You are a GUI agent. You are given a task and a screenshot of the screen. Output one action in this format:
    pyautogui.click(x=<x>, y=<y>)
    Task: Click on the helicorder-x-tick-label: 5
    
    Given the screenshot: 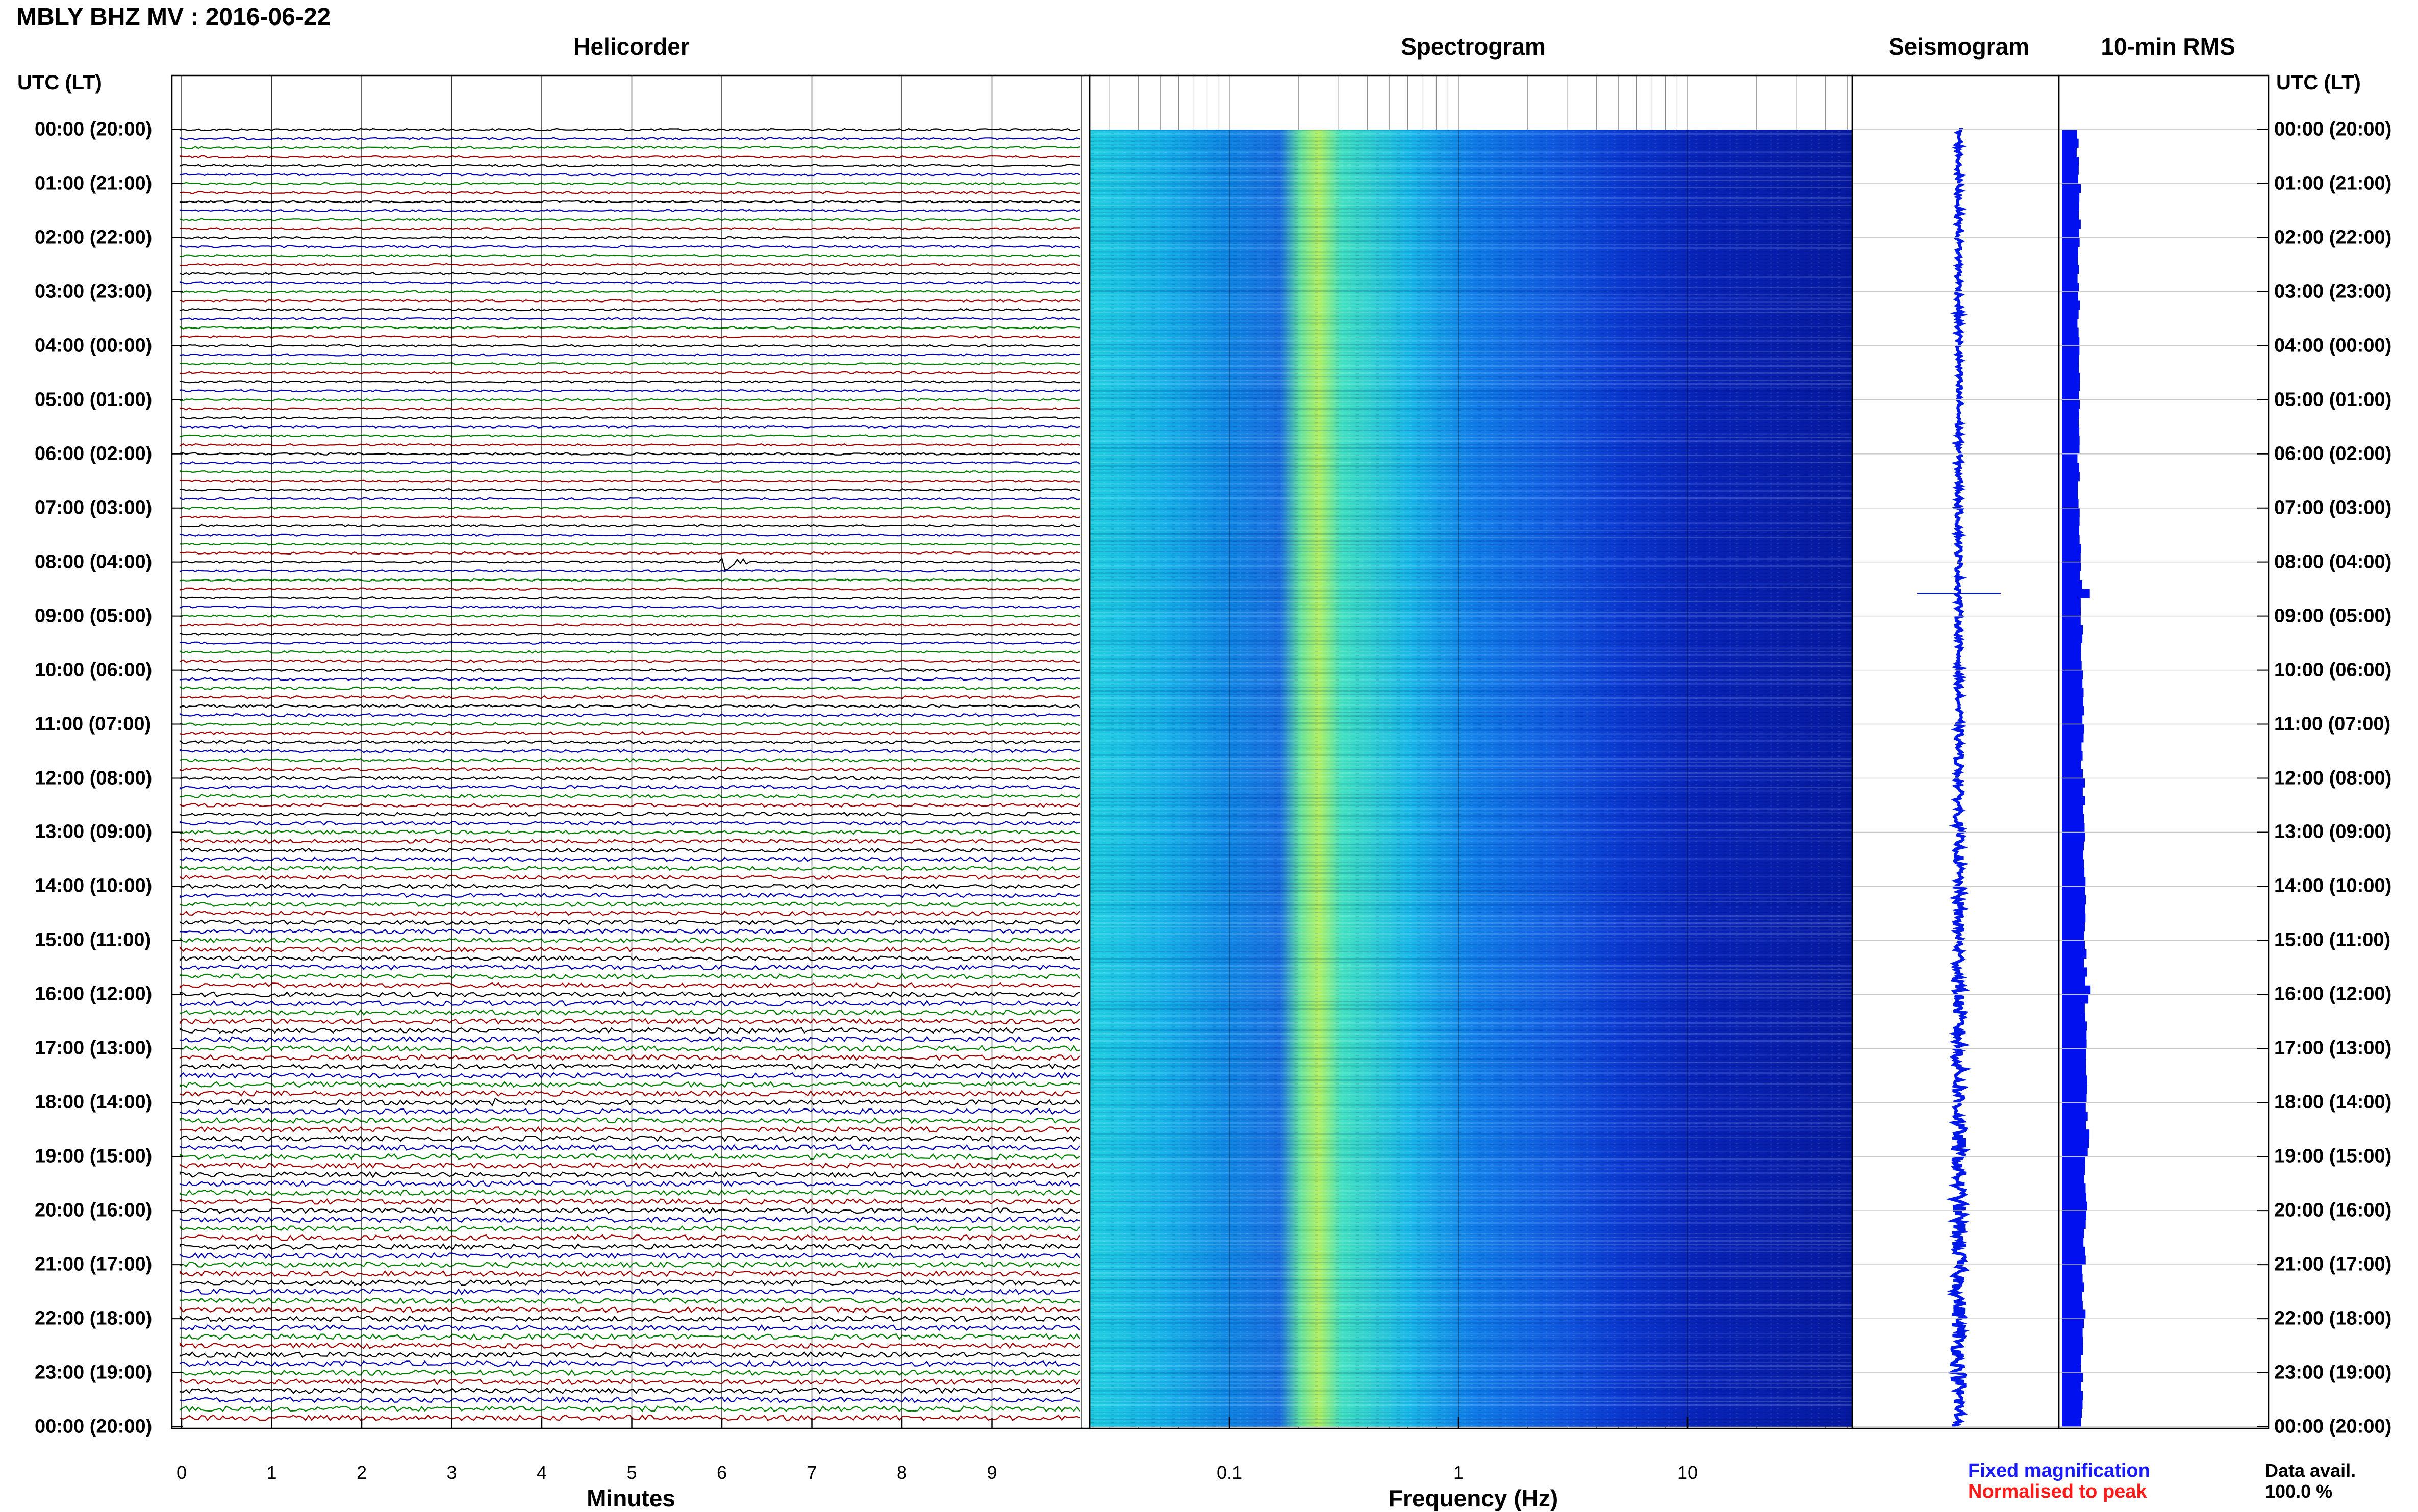 What is the action you would take?
    pyautogui.click(x=632, y=1472)
    